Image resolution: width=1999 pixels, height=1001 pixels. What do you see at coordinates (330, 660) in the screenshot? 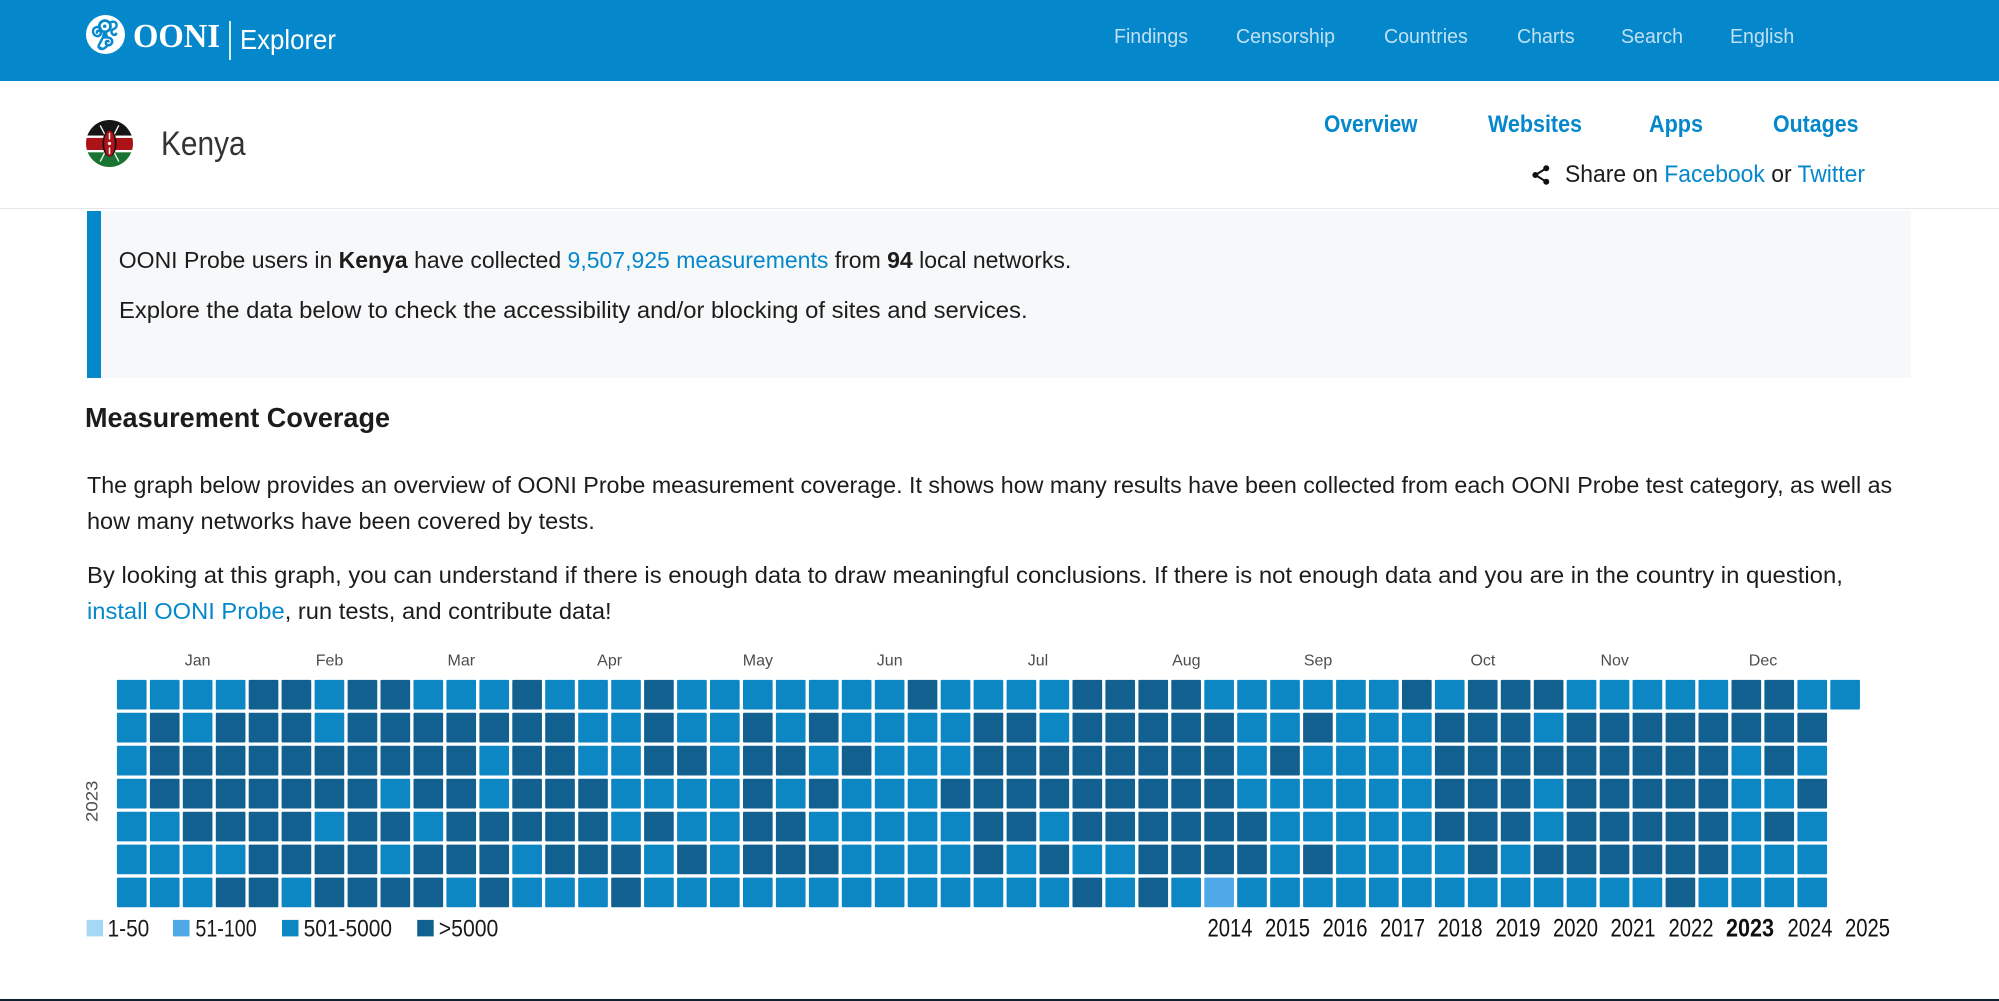
I see `svg-text: Feb` at bounding box center [330, 660].